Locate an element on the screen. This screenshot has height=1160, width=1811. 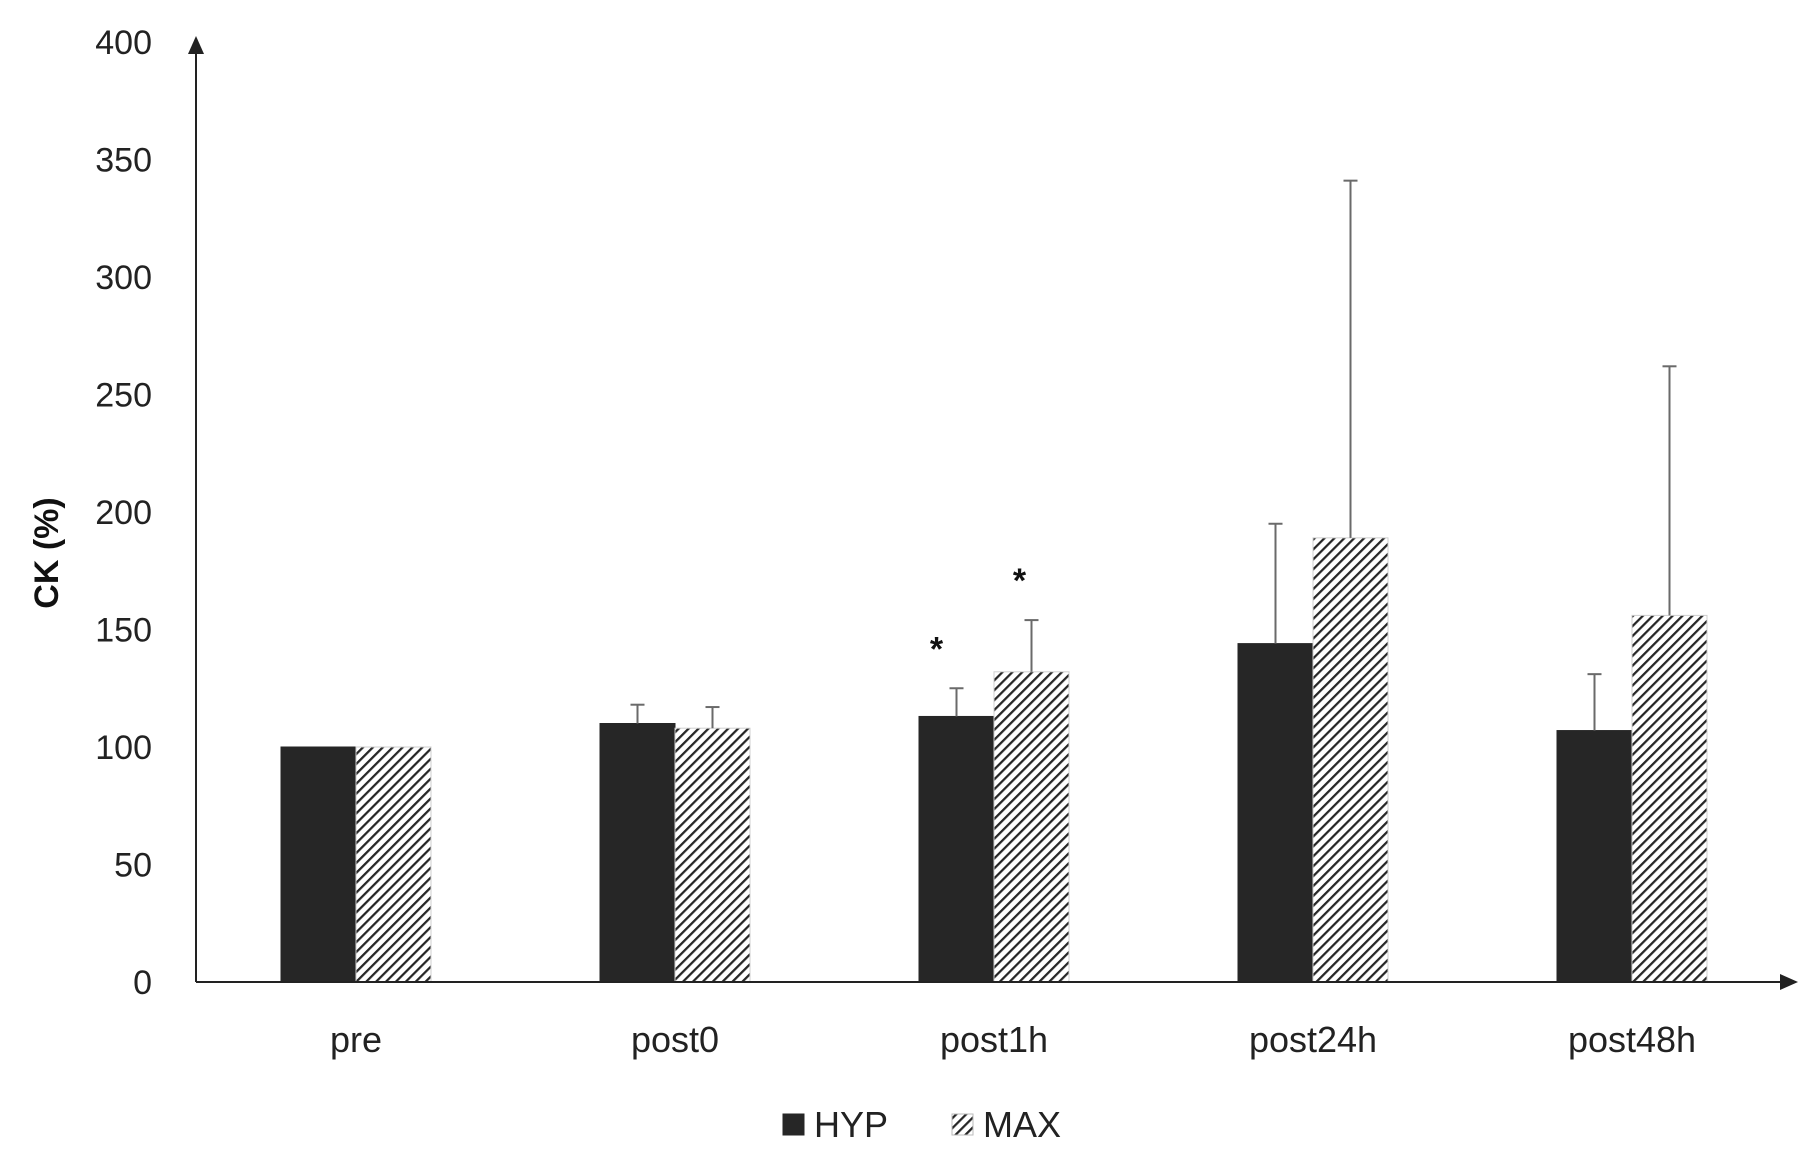
x-tick-label-post0: post0 is located at coordinates (675, 1039).